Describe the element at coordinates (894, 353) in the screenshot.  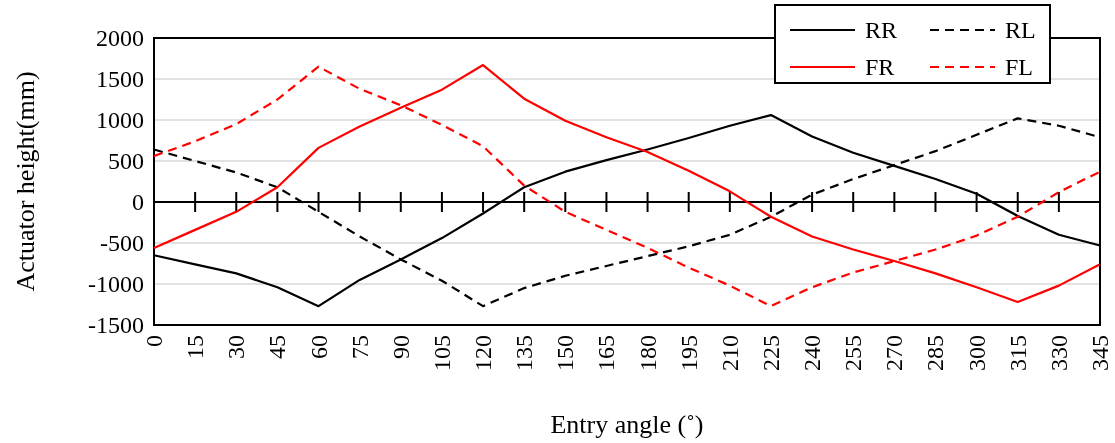
I see `x-tick-label: 270` at that location.